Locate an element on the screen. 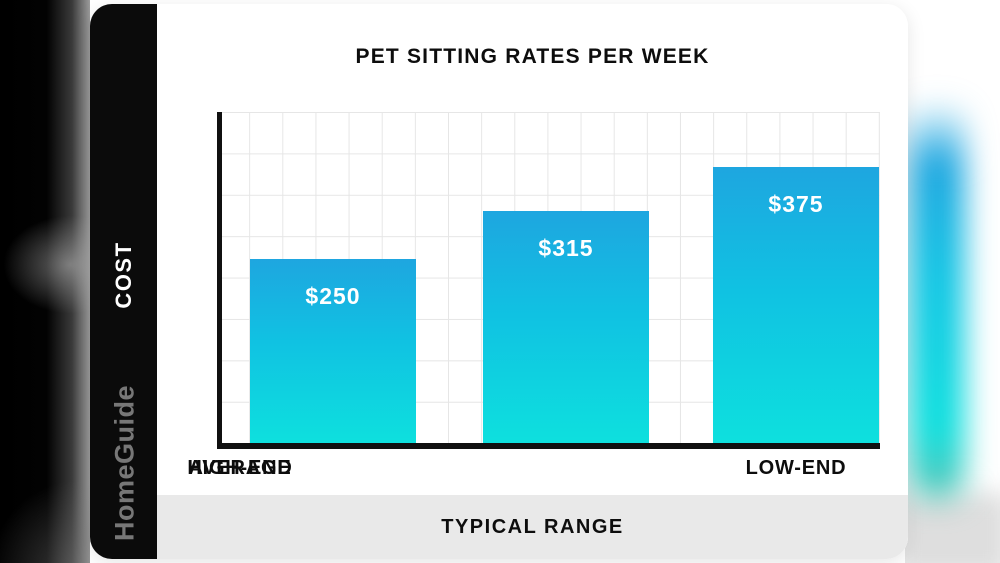 Image resolution: width=1000 pixels, height=563 pixels. chart-title: PET SITTING RATES PER WEEK is located at coordinates (532, 56).